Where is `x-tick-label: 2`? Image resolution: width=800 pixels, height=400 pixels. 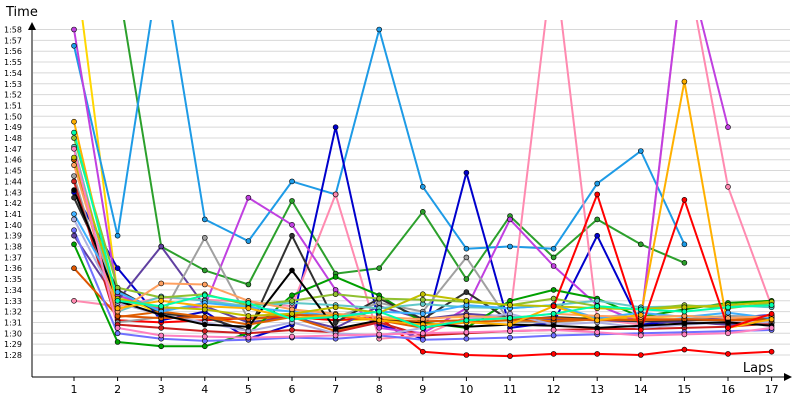 x-tick-label: 2 is located at coordinates (117, 389).